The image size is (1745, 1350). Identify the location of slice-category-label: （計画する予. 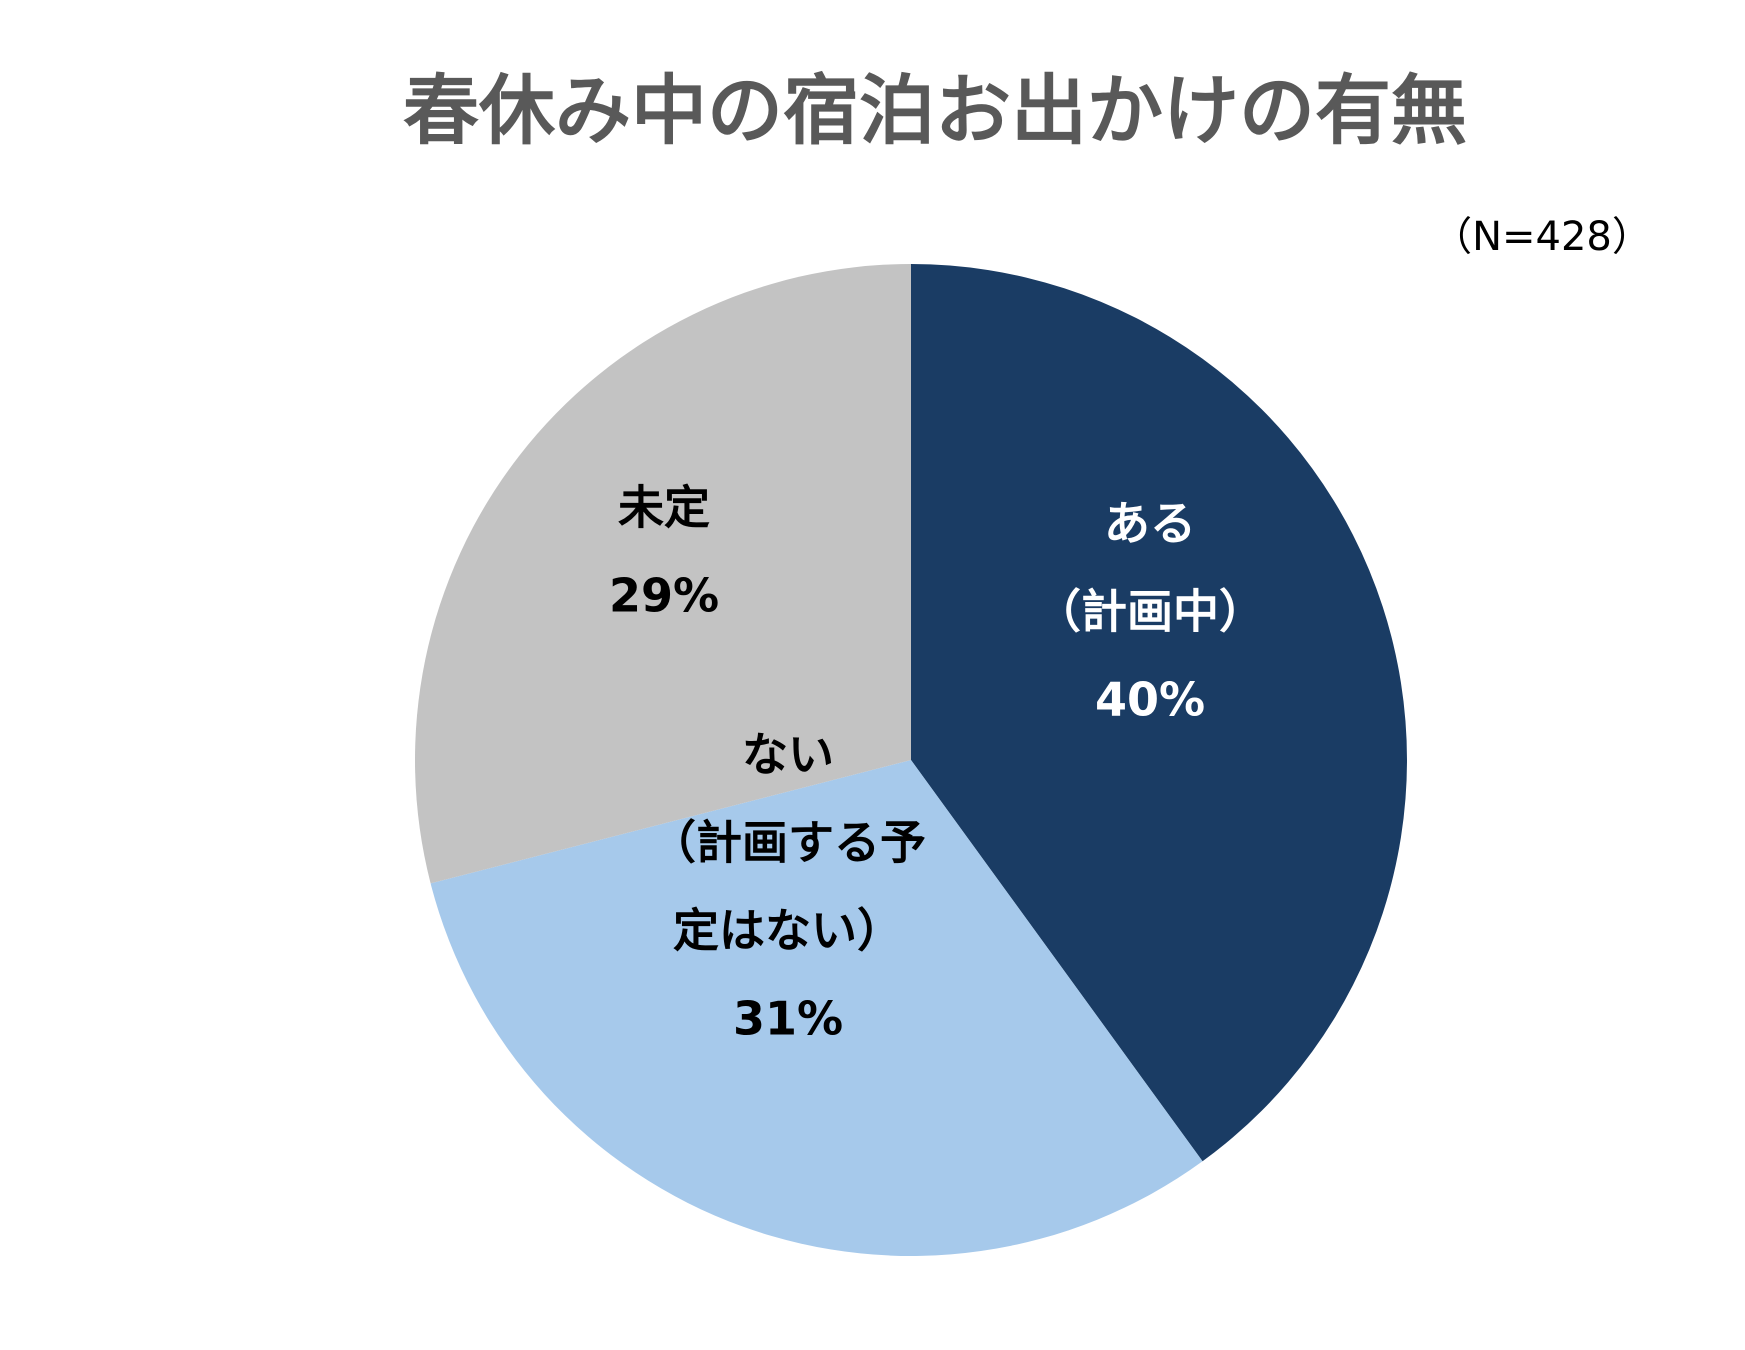
(788, 843).